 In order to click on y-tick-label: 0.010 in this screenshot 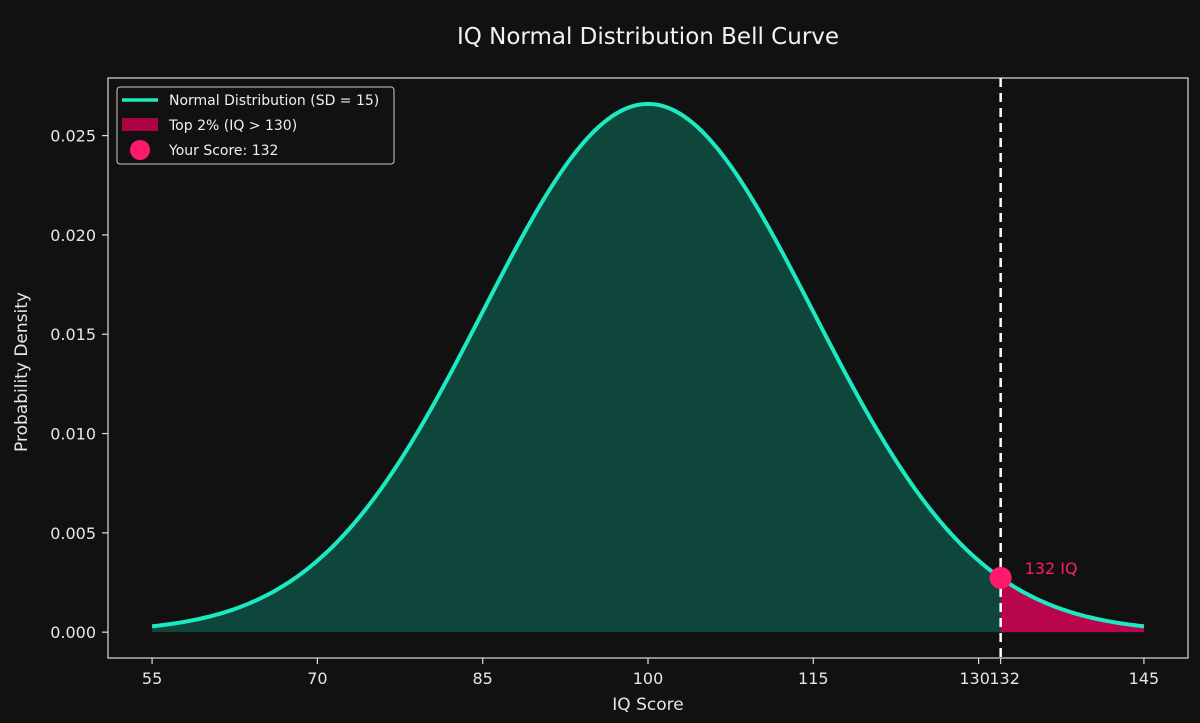, I will do `click(73, 434)`.